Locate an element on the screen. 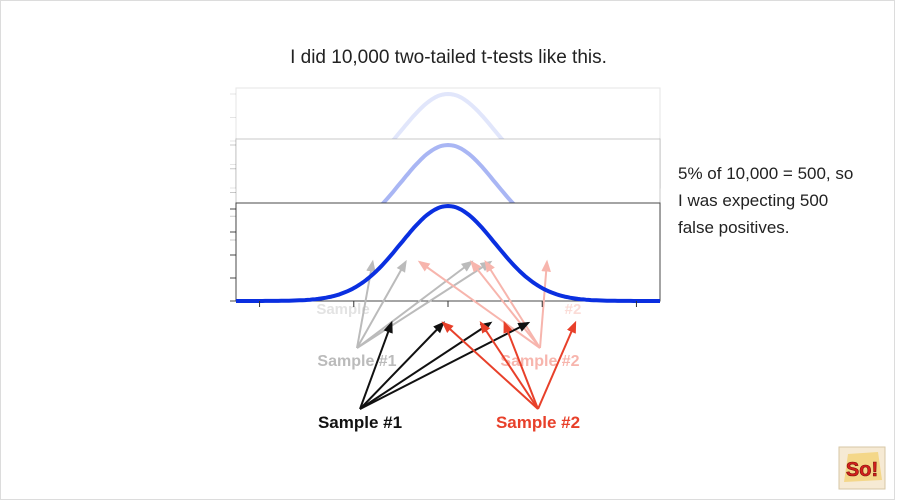 This screenshot has height=502, width=897. logo-text: So! is located at coordinates (862, 470).